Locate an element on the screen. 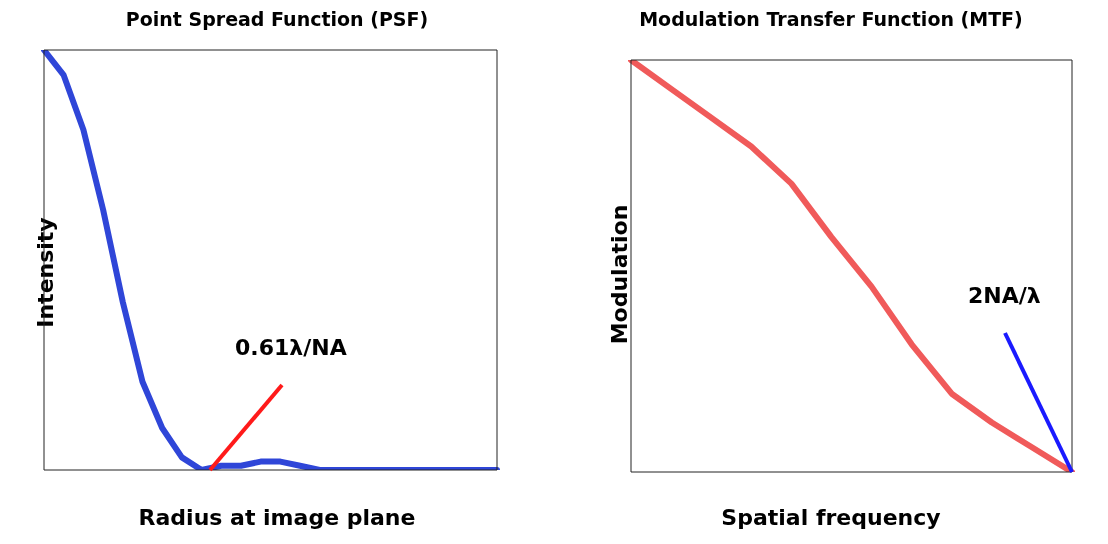 This screenshot has height=544, width=1108. y-axis-title: Modulation is located at coordinates (620, 274).